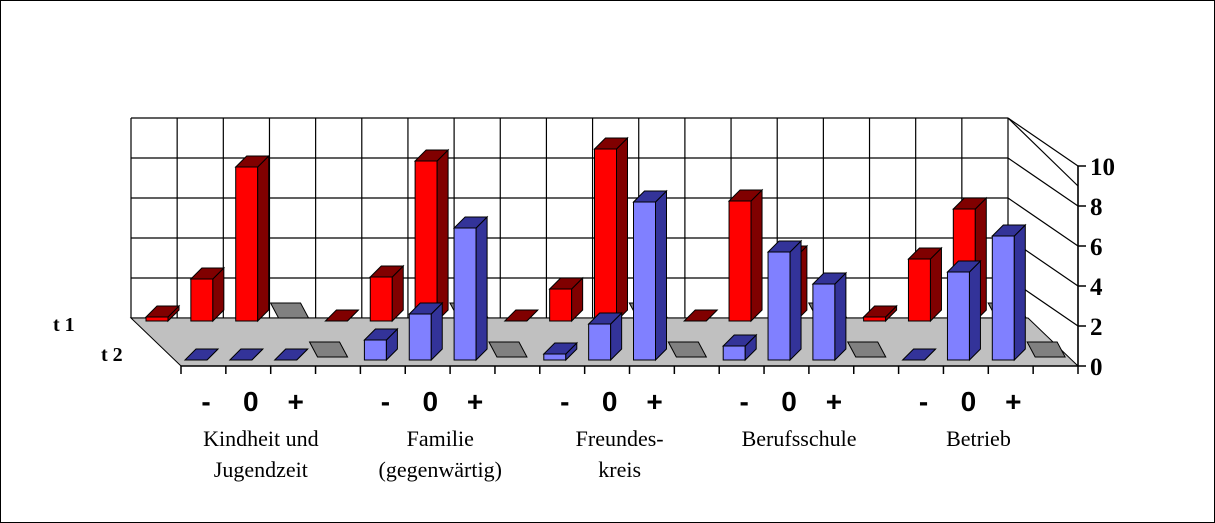 The height and width of the screenshot is (523, 1215). What do you see at coordinates (261, 438) in the screenshot?
I see `group-label: Kindheit und` at bounding box center [261, 438].